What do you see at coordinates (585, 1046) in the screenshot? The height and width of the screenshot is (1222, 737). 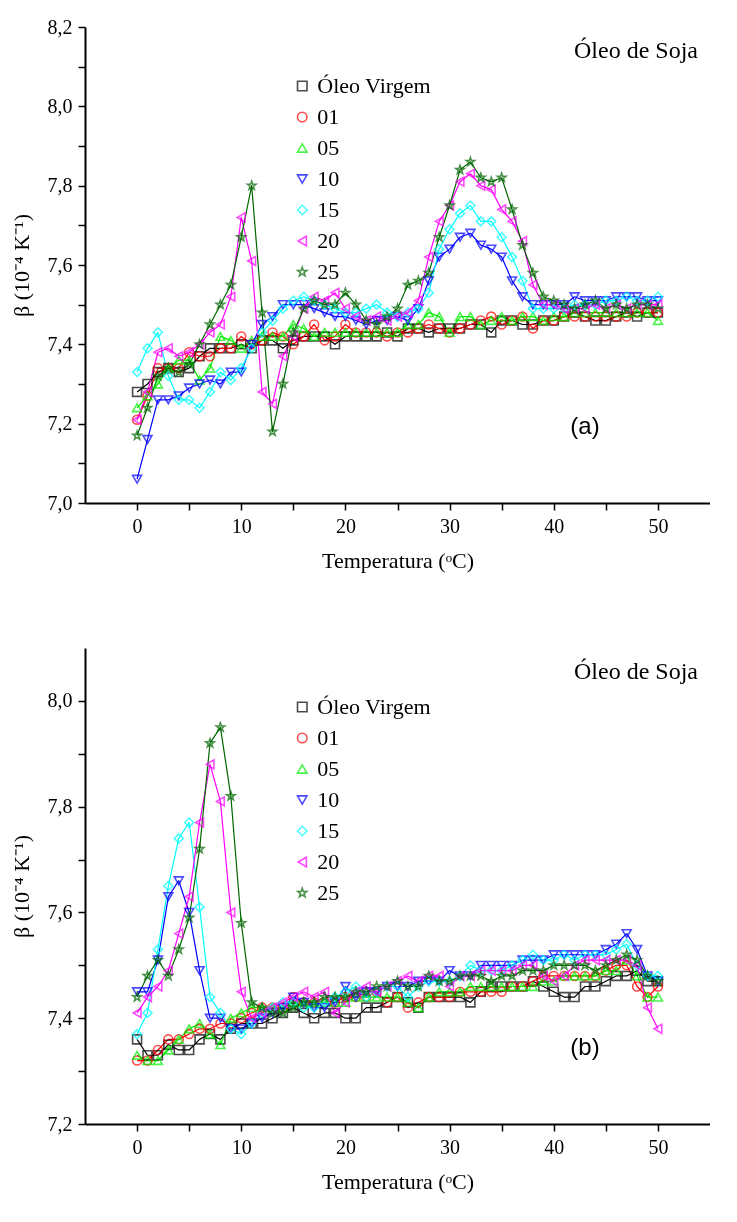 I see `annotation: (b)` at bounding box center [585, 1046].